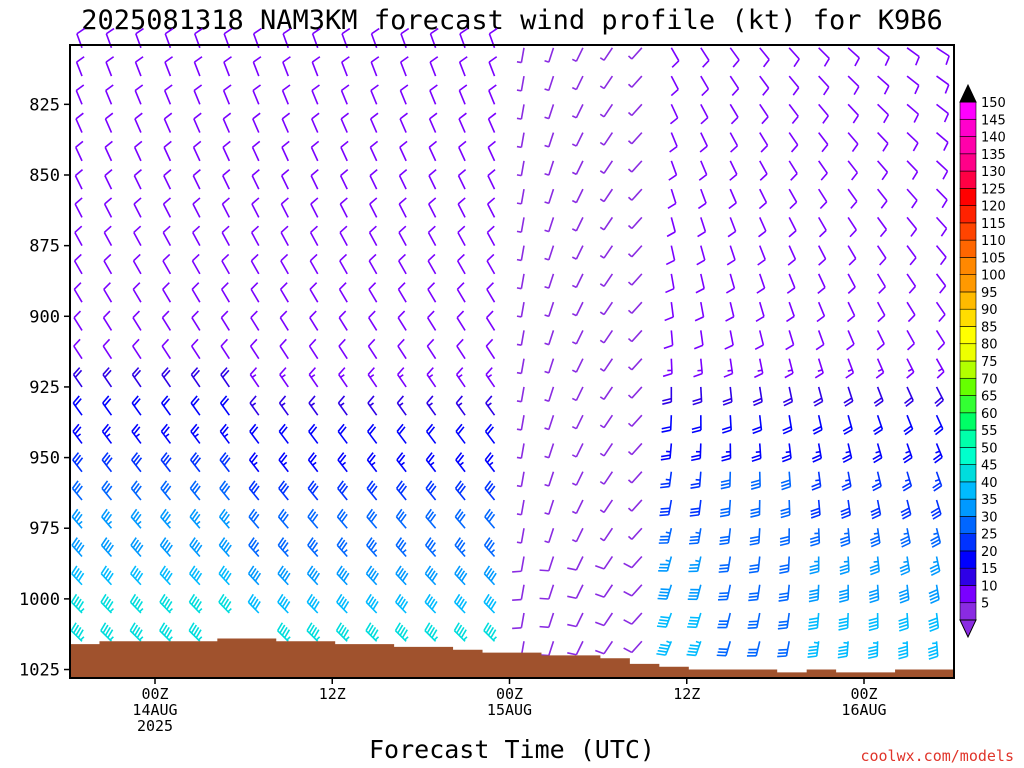 The image size is (1024, 768). What do you see at coordinates (989, 552) in the screenshot?
I see `colorbar-label: 20` at bounding box center [989, 552].